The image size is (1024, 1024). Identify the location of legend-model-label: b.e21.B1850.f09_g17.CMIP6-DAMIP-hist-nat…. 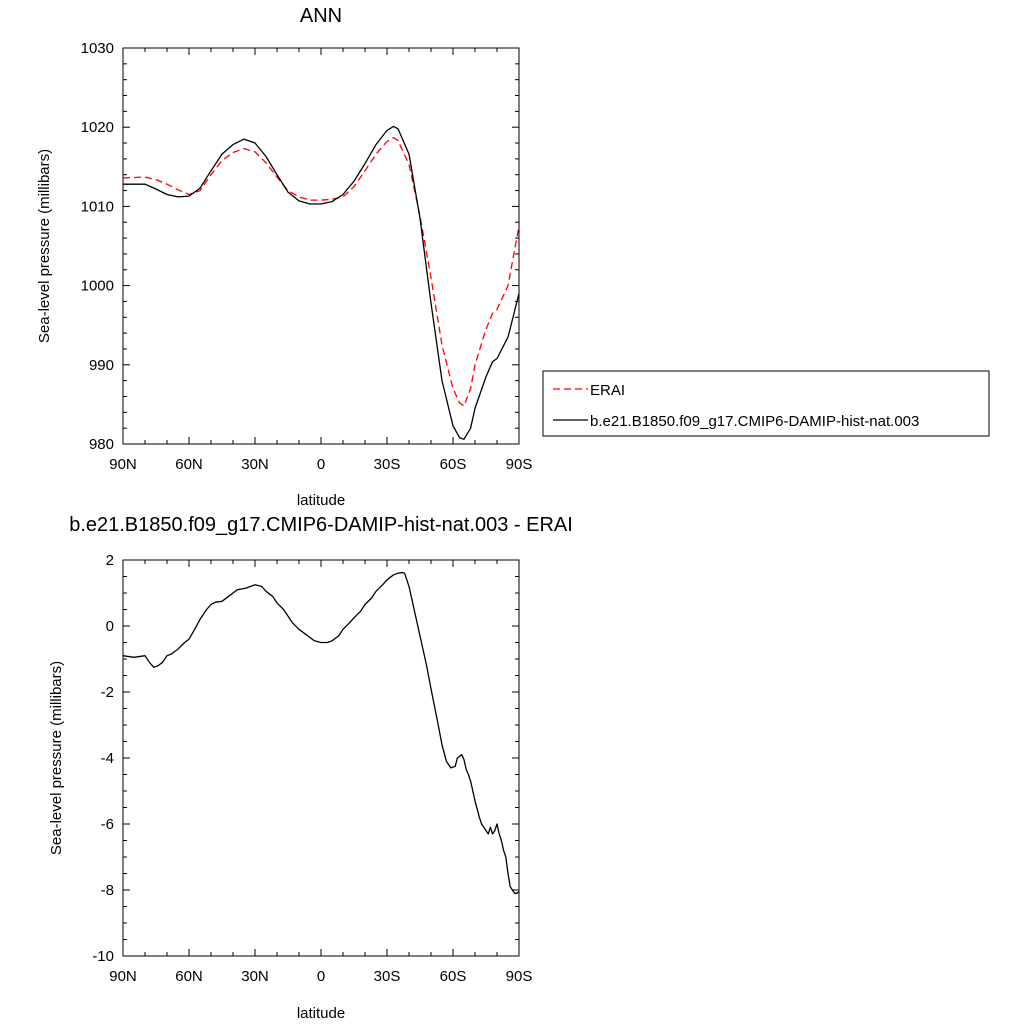
(754, 421).